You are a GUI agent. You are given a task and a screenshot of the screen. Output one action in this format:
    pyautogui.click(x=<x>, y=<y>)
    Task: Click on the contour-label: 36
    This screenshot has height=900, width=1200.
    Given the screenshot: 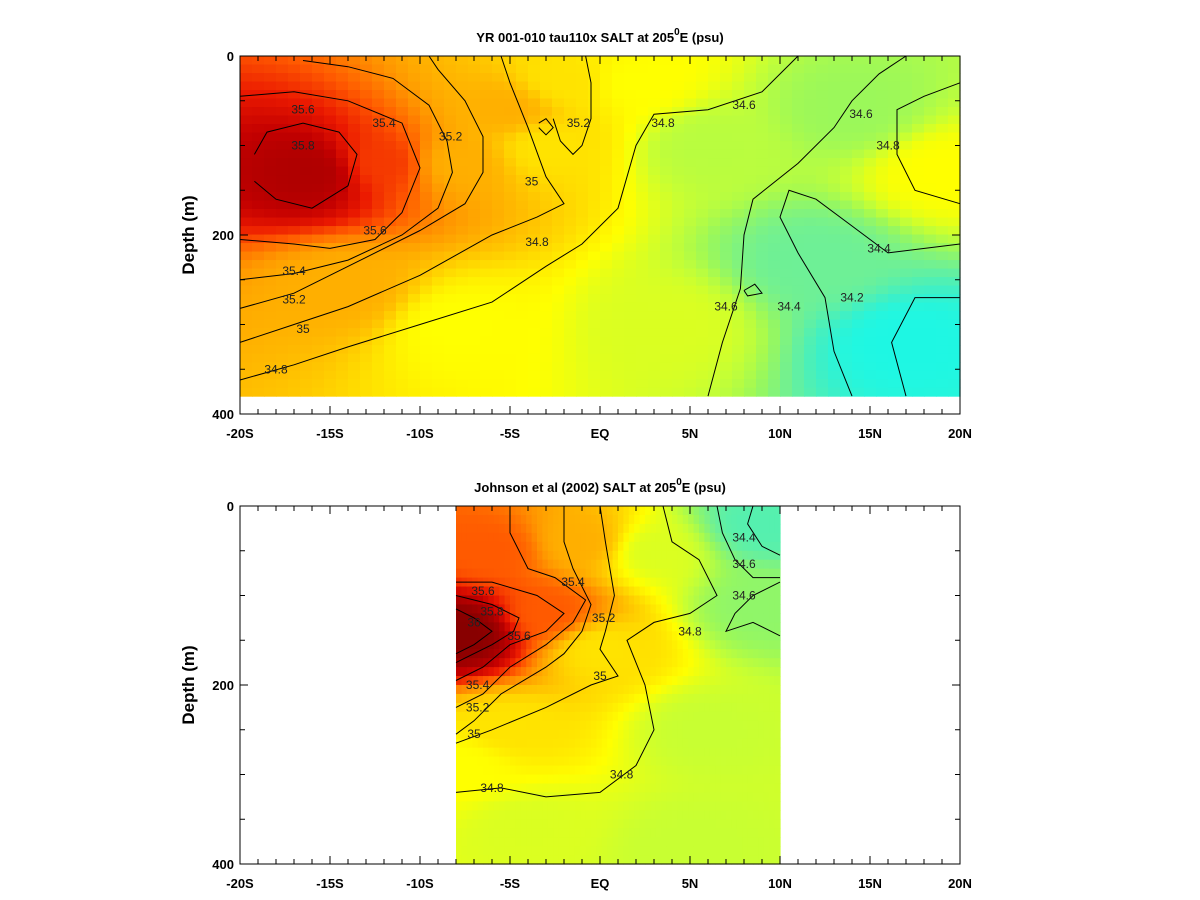 What is the action you would take?
    pyautogui.click(x=474, y=622)
    